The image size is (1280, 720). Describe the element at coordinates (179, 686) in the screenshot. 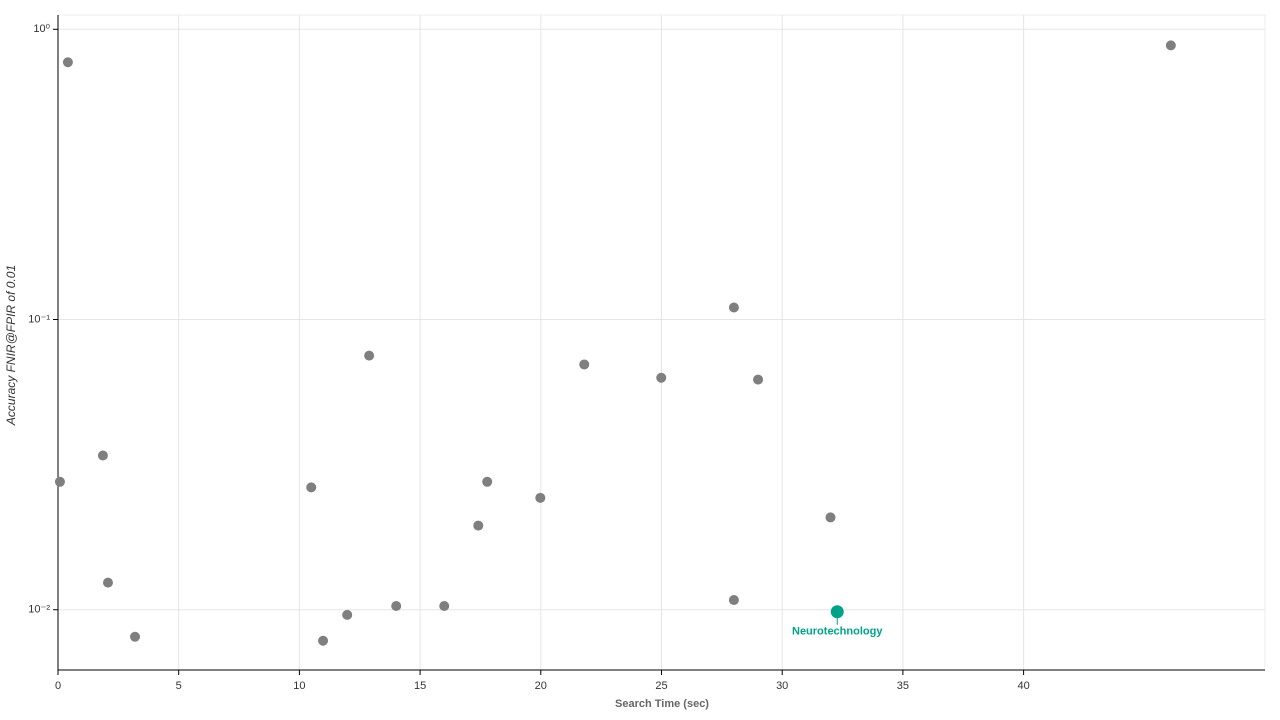

I see `x-tick-label: 5` at that location.